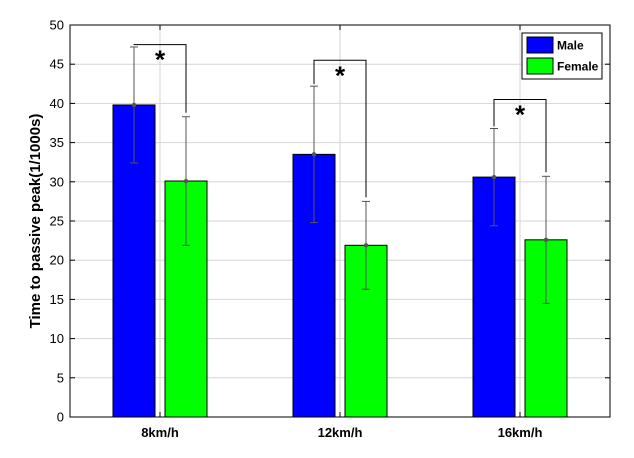 This screenshot has height=458, width=634. I want to click on x-tick-label: 12km/h, so click(340, 432).